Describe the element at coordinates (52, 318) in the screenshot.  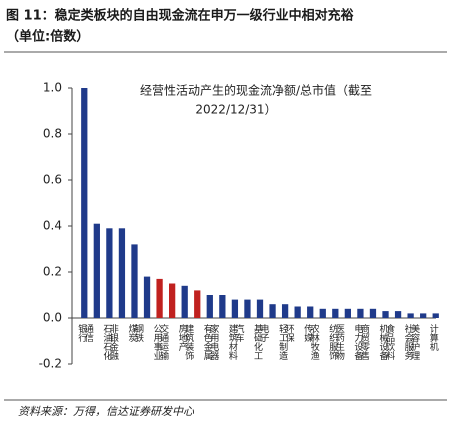
I see `y-tick-label: 0.0` at that location.